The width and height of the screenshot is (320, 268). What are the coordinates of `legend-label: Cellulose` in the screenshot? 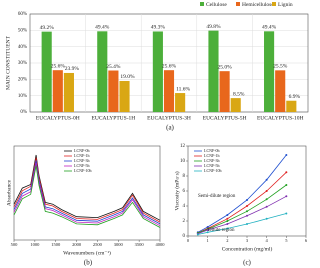 It's located at (216, 5).